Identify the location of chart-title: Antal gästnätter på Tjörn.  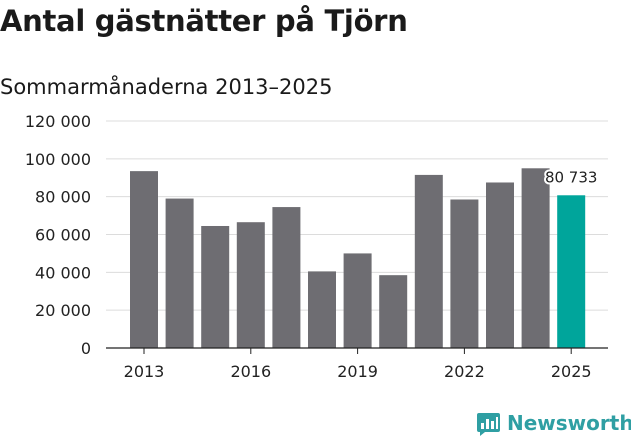
(204, 21).